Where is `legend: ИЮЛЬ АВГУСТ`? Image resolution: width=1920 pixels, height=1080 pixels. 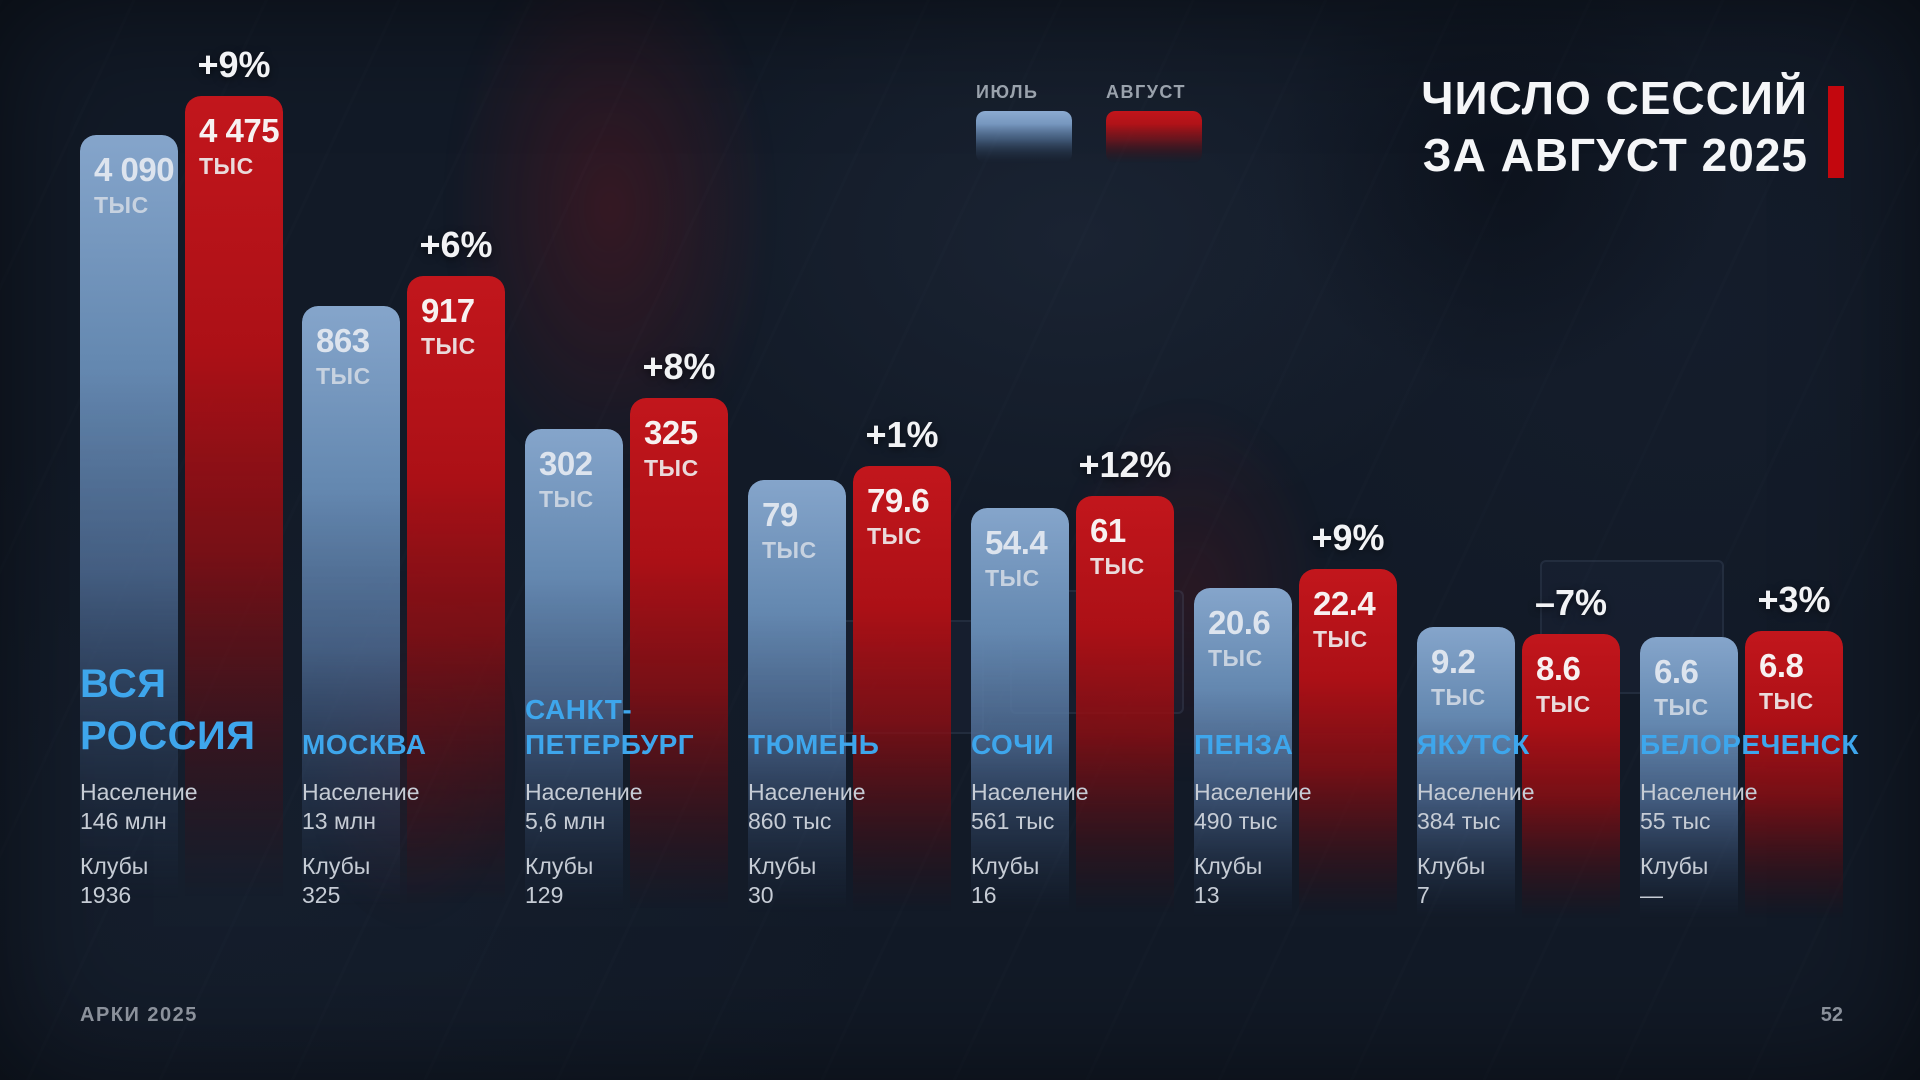 legend: ИЮЛЬ АВГУСТ is located at coordinates (1089, 122).